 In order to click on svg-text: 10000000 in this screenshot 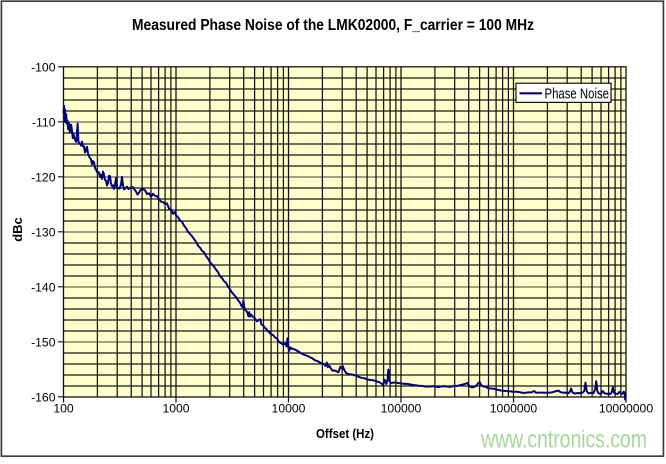, I will do `click(626, 409)`.